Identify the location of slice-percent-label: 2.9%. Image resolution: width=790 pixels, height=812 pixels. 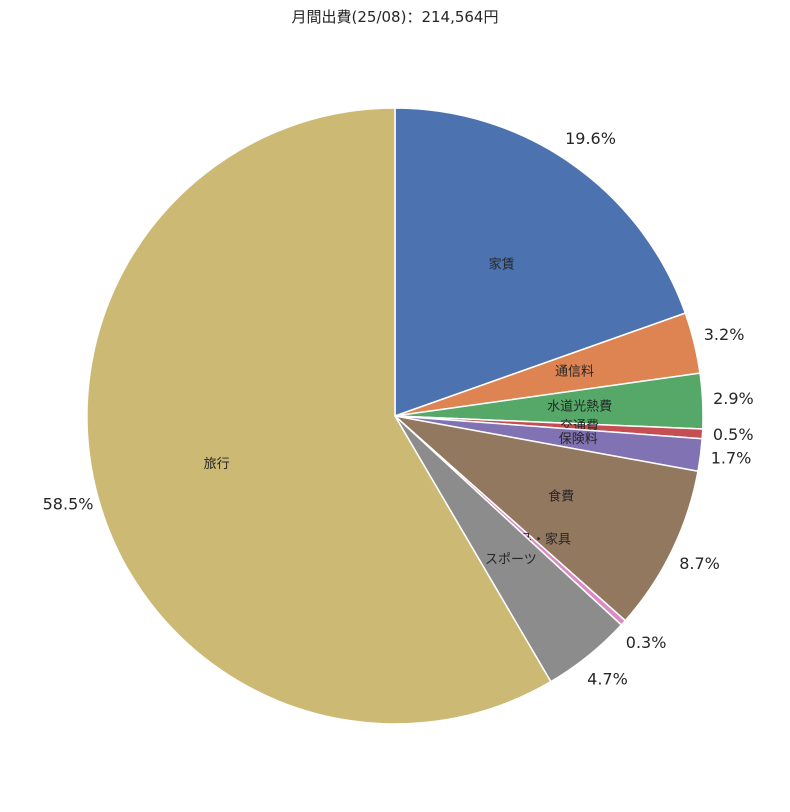
(733, 398).